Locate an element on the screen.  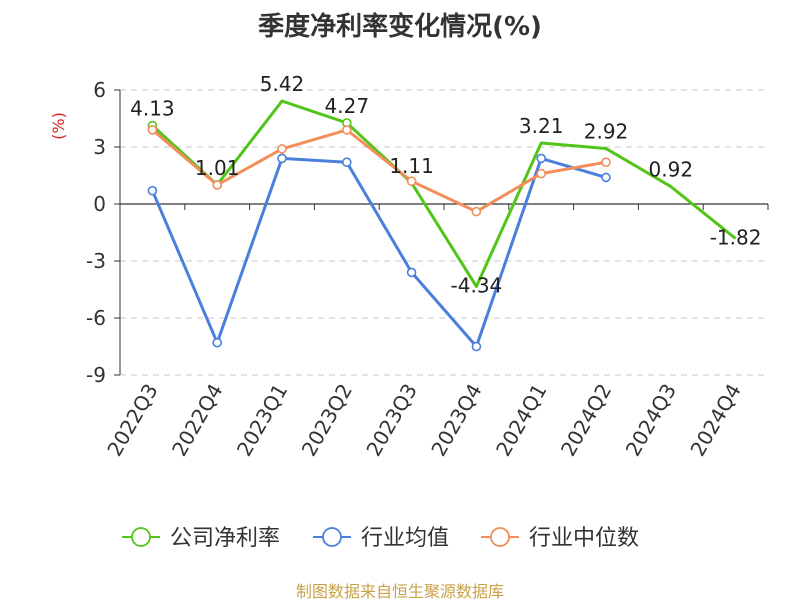
x-tick-label: 2023Q3 is located at coordinates (391, 420).